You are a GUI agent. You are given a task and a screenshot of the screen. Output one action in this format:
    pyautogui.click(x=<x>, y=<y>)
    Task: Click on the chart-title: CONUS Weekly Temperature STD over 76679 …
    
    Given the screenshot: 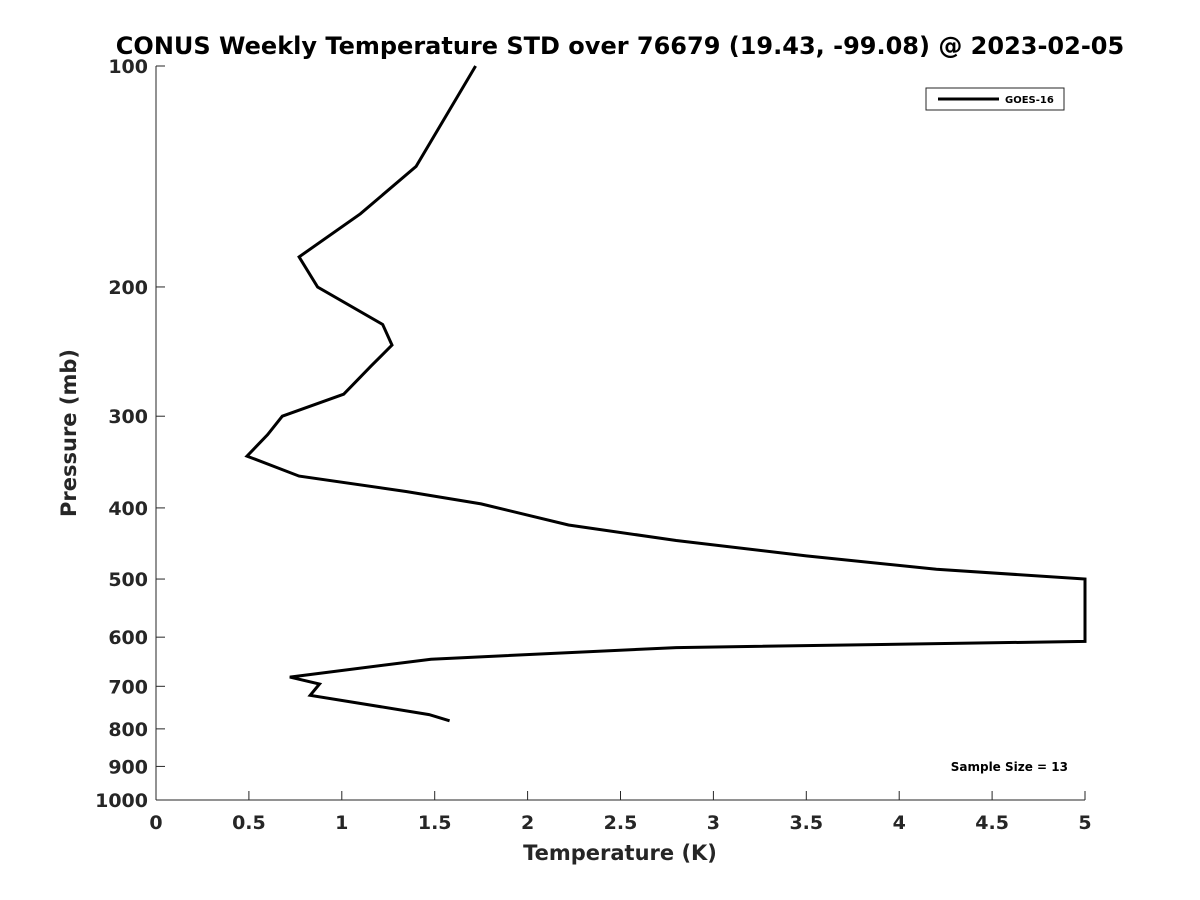 What is the action you would take?
    pyautogui.click(x=620, y=46)
    